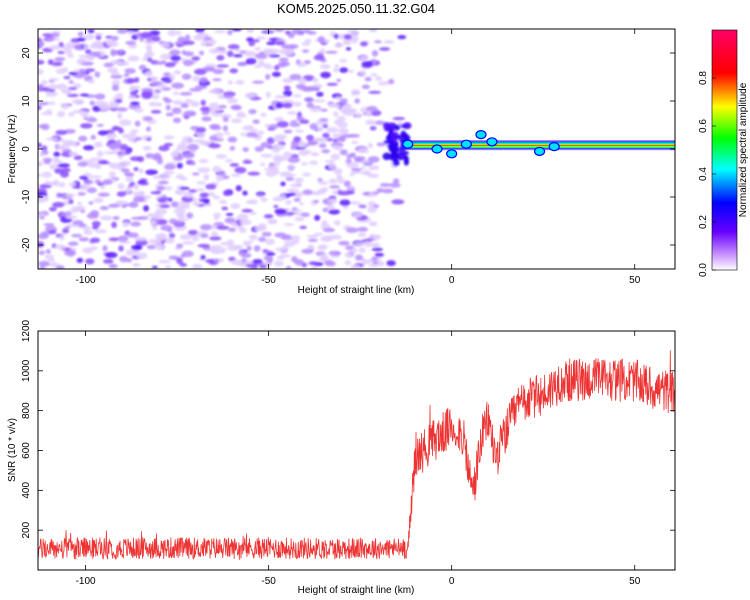 The height and width of the screenshot is (600, 750). I want to click on snr-y-tick-label: 600, so click(26, 450).